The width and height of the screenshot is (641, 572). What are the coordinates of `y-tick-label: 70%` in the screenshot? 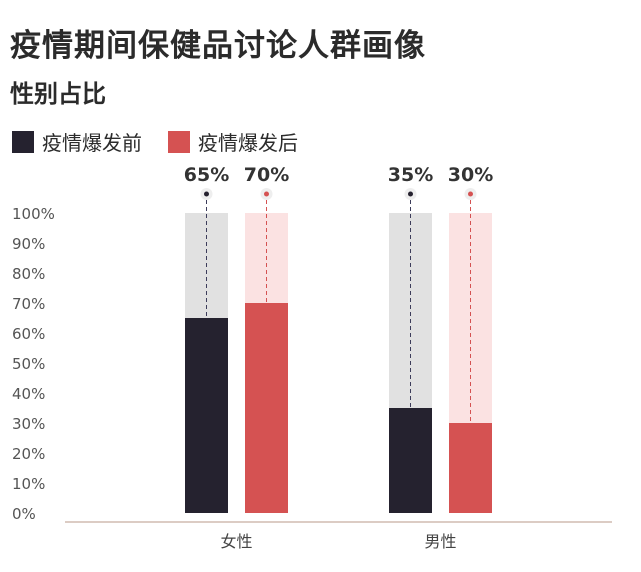 It's located at (28, 304).